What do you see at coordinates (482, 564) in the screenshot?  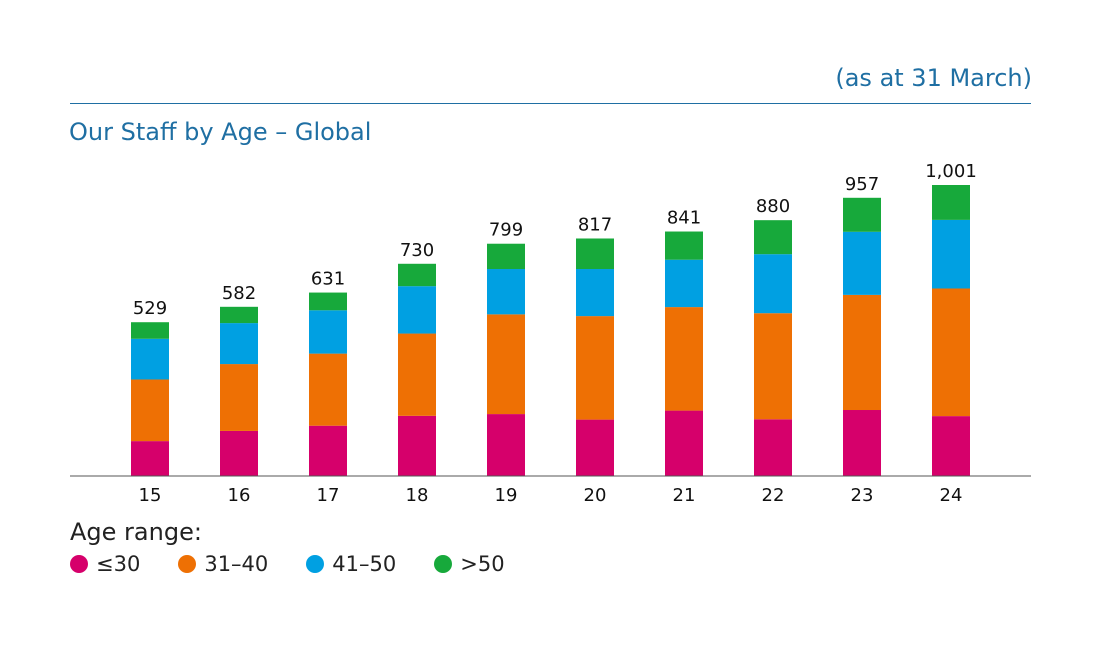 I see `legend-label-over-50: >50` at bounding box center [482, 564].